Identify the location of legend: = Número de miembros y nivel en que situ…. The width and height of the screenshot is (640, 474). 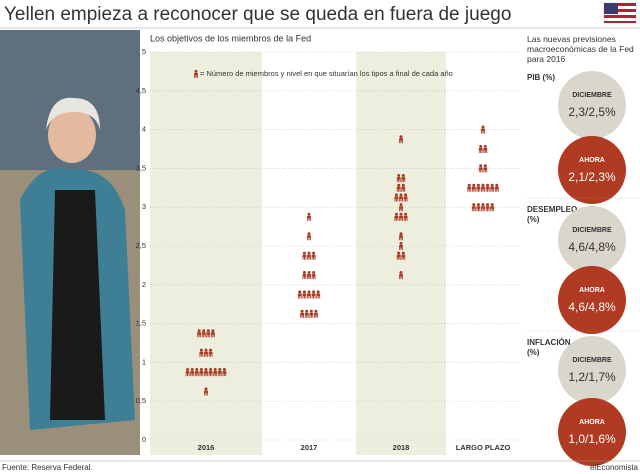
(326, 73).